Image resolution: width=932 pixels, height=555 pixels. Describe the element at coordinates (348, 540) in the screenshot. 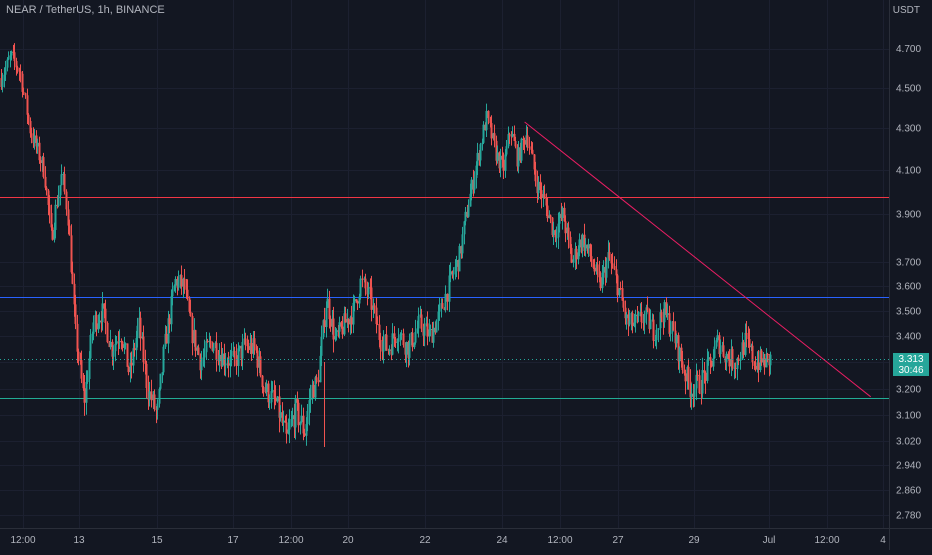

I see `time-tick-label: 20` at that location.